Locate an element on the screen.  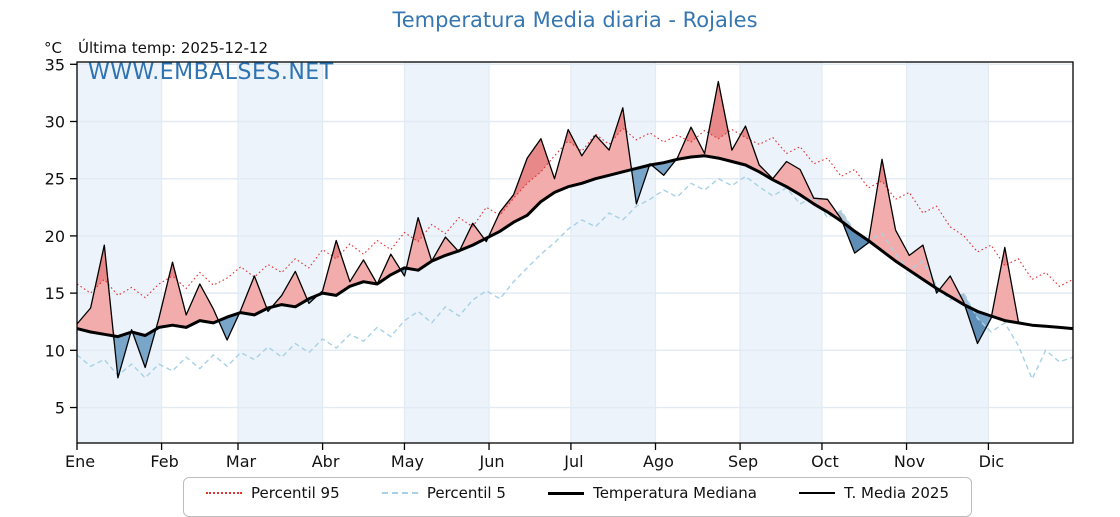
x-tick-label: Abr is located at coordinates (326, 461).